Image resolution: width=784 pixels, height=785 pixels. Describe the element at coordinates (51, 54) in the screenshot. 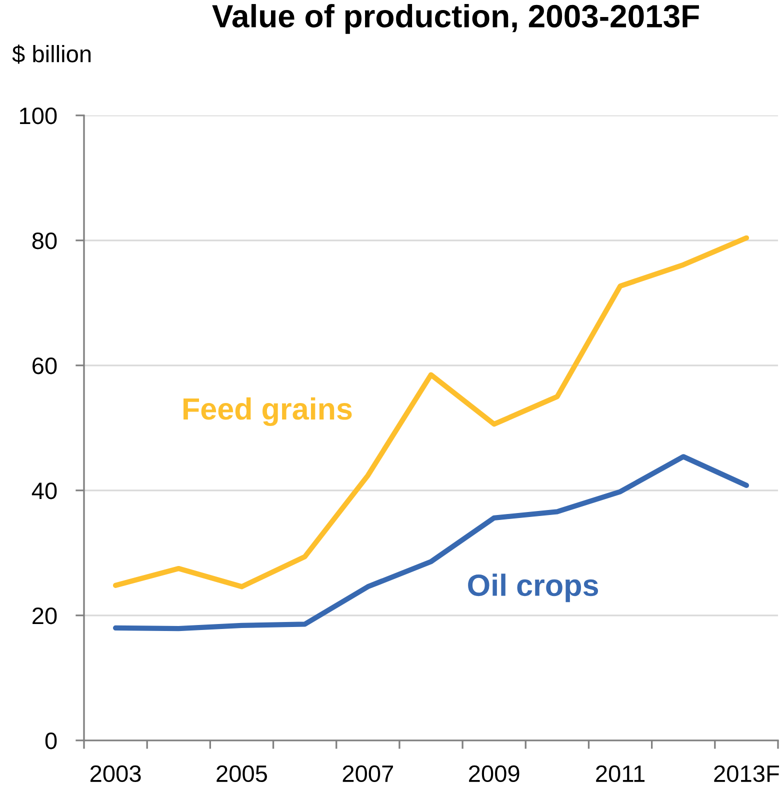

I see `y-axis-title: $ billion` at that location.